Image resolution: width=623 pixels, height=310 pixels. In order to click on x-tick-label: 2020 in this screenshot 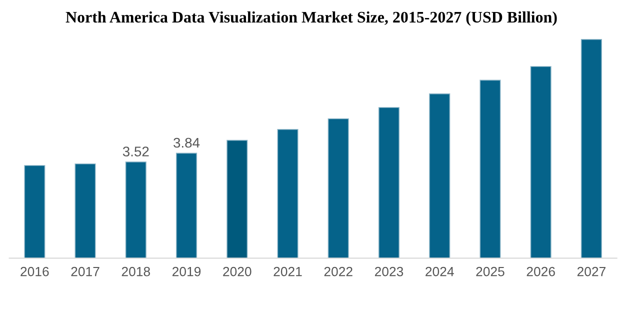, I will do `click(237, 271)`.